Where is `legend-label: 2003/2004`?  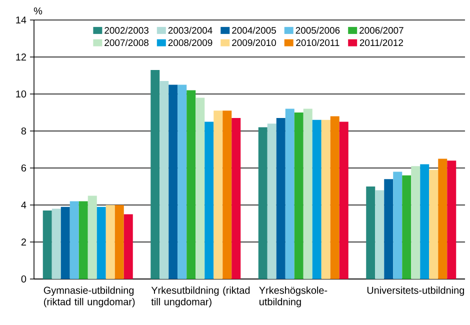
legend-label: 2003/2004 is located at coordinates (190, 30).